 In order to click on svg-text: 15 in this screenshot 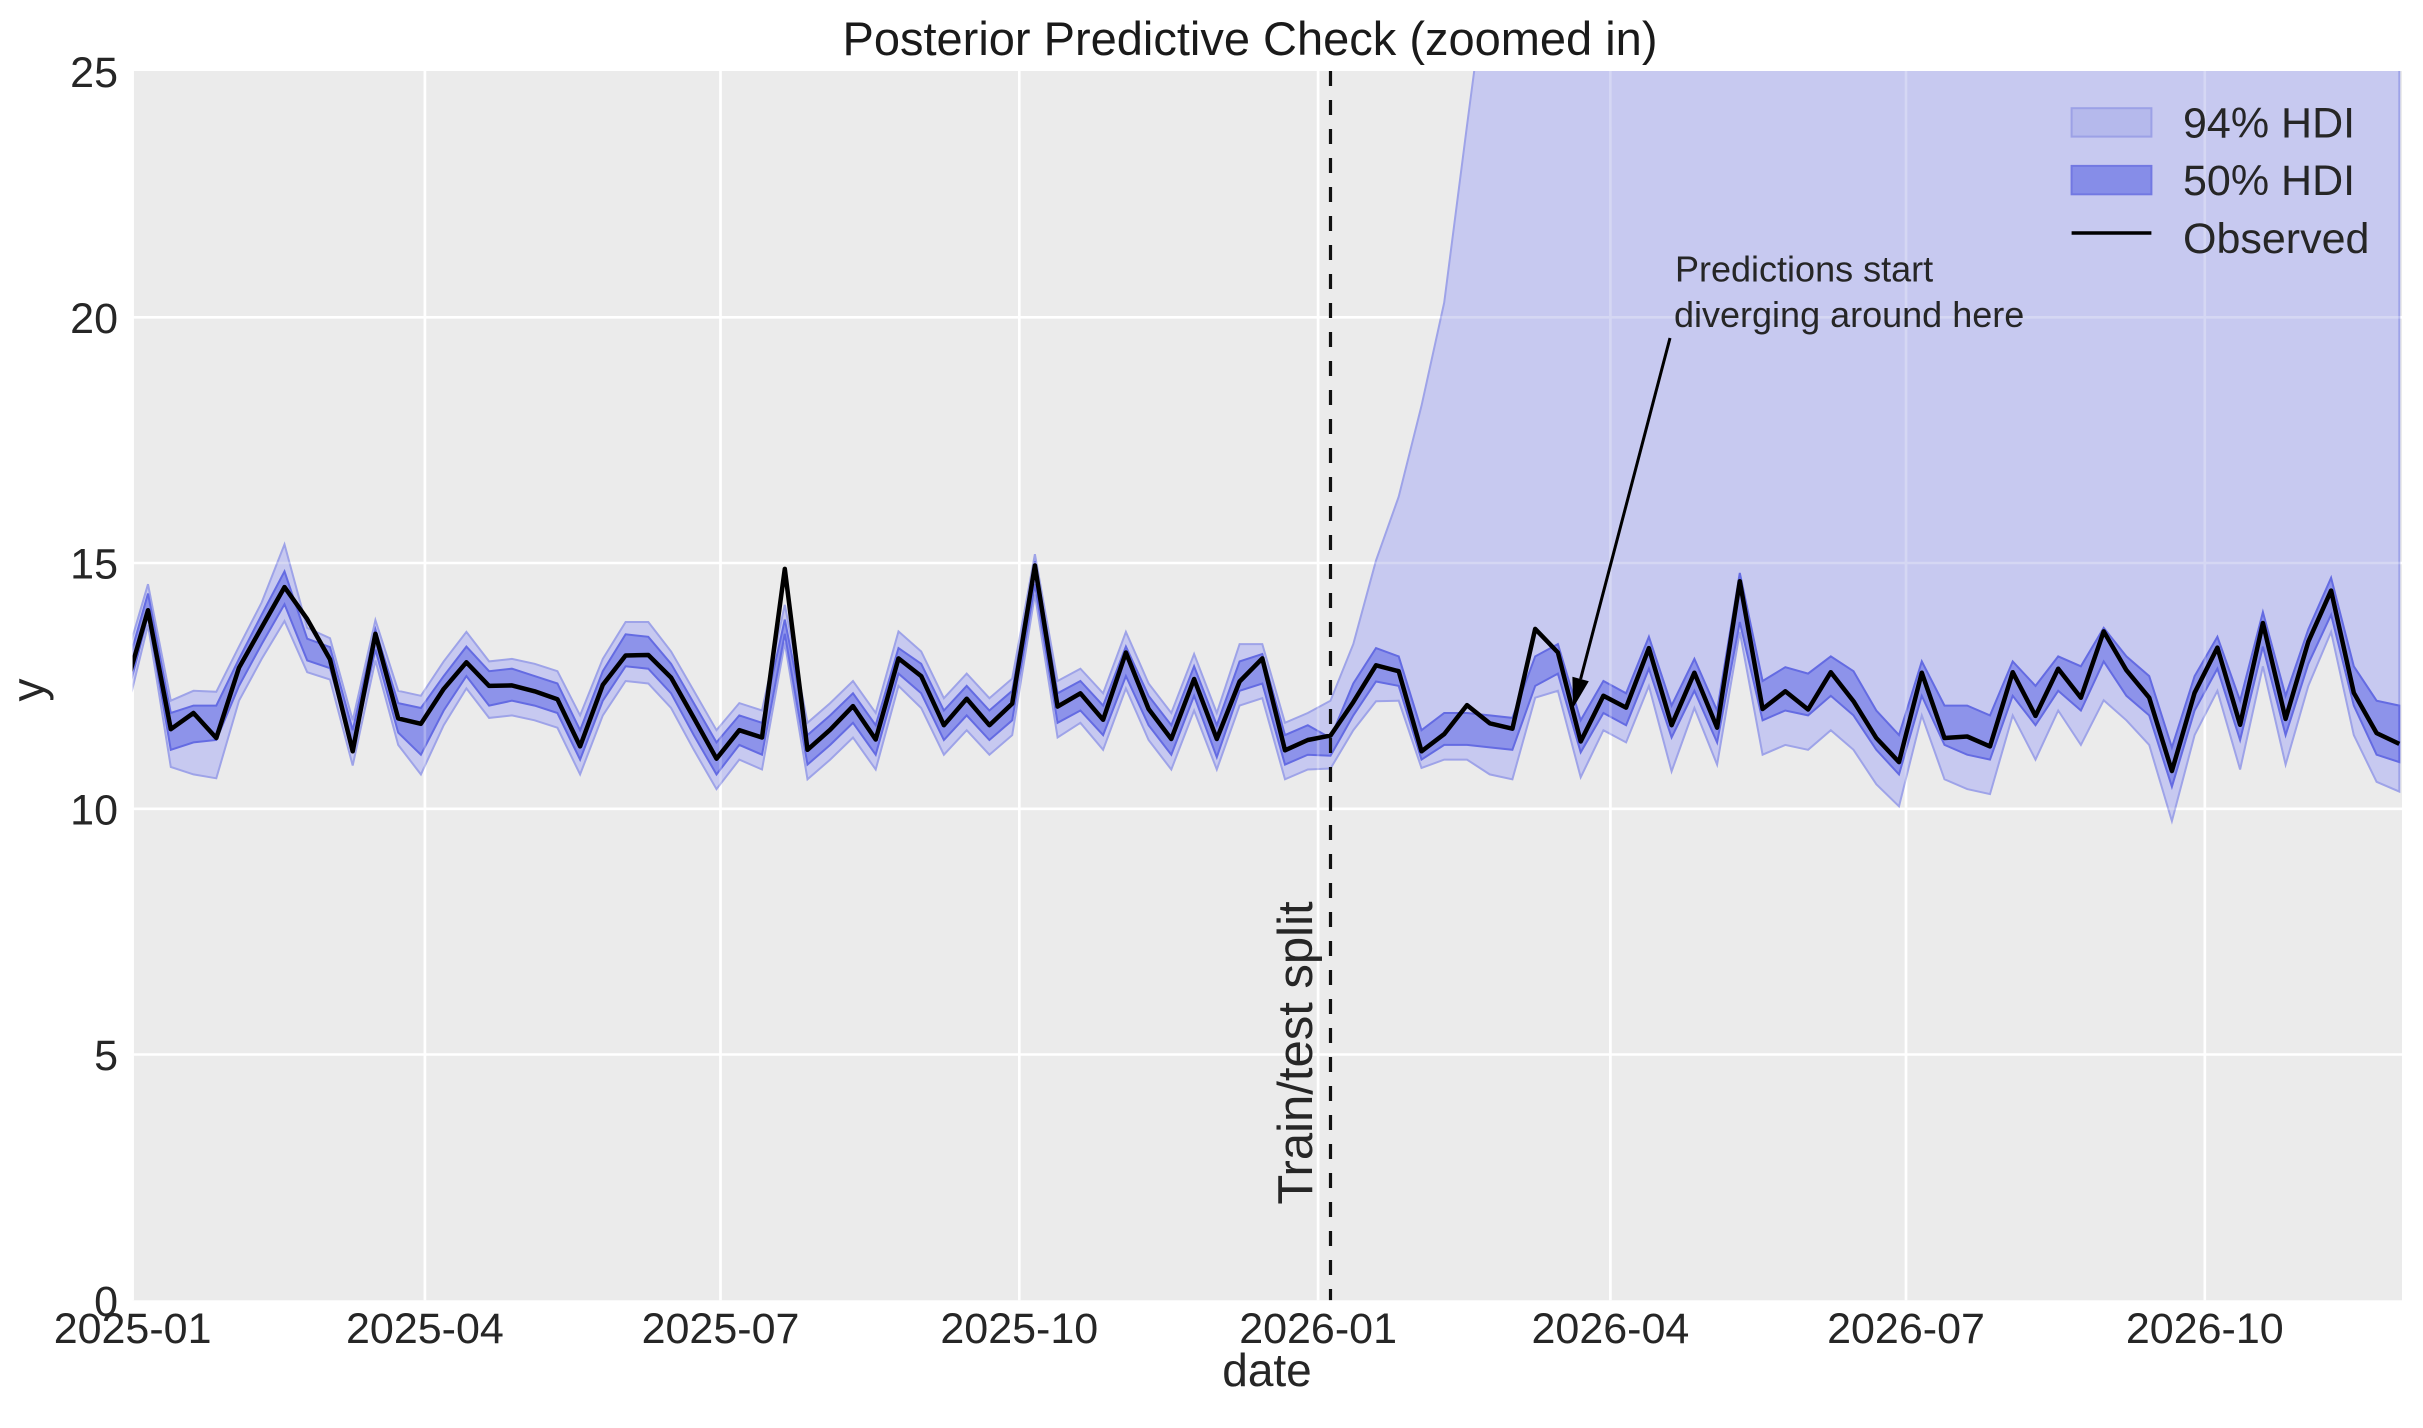, I will do `click(94, 565)`.